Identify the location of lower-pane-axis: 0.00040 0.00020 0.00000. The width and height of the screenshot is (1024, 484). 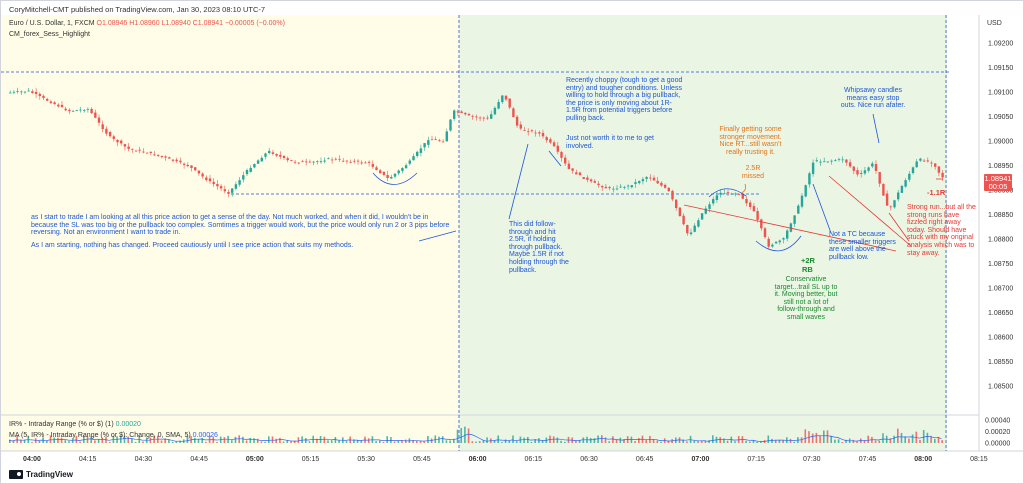
(997, 433).